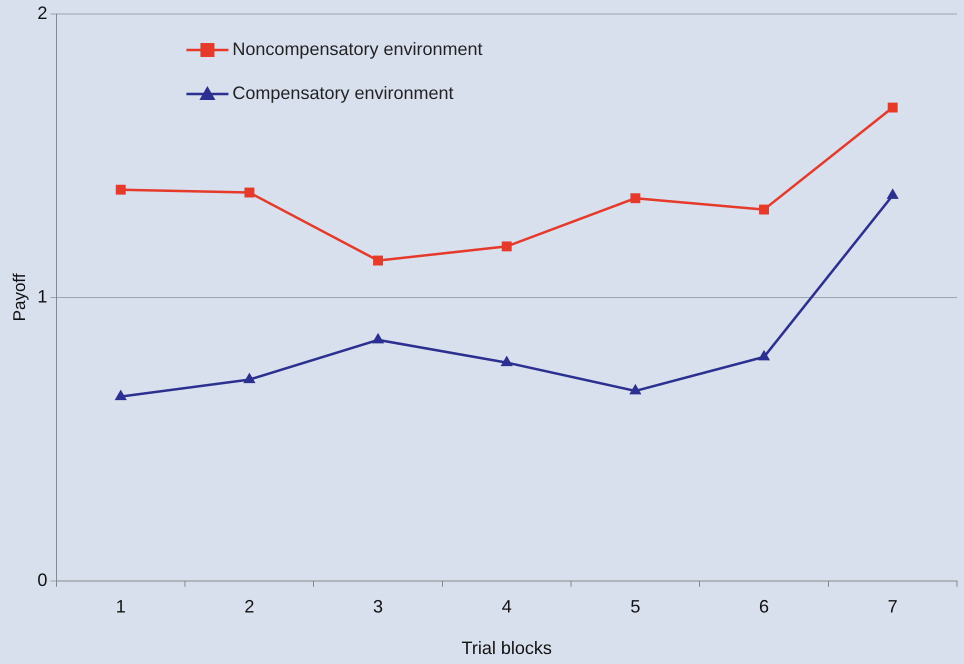  What do you see at coordinates (249, 606) in the screenshot?
I see `x-tick-label: 2` at bounding box center [249, 606].